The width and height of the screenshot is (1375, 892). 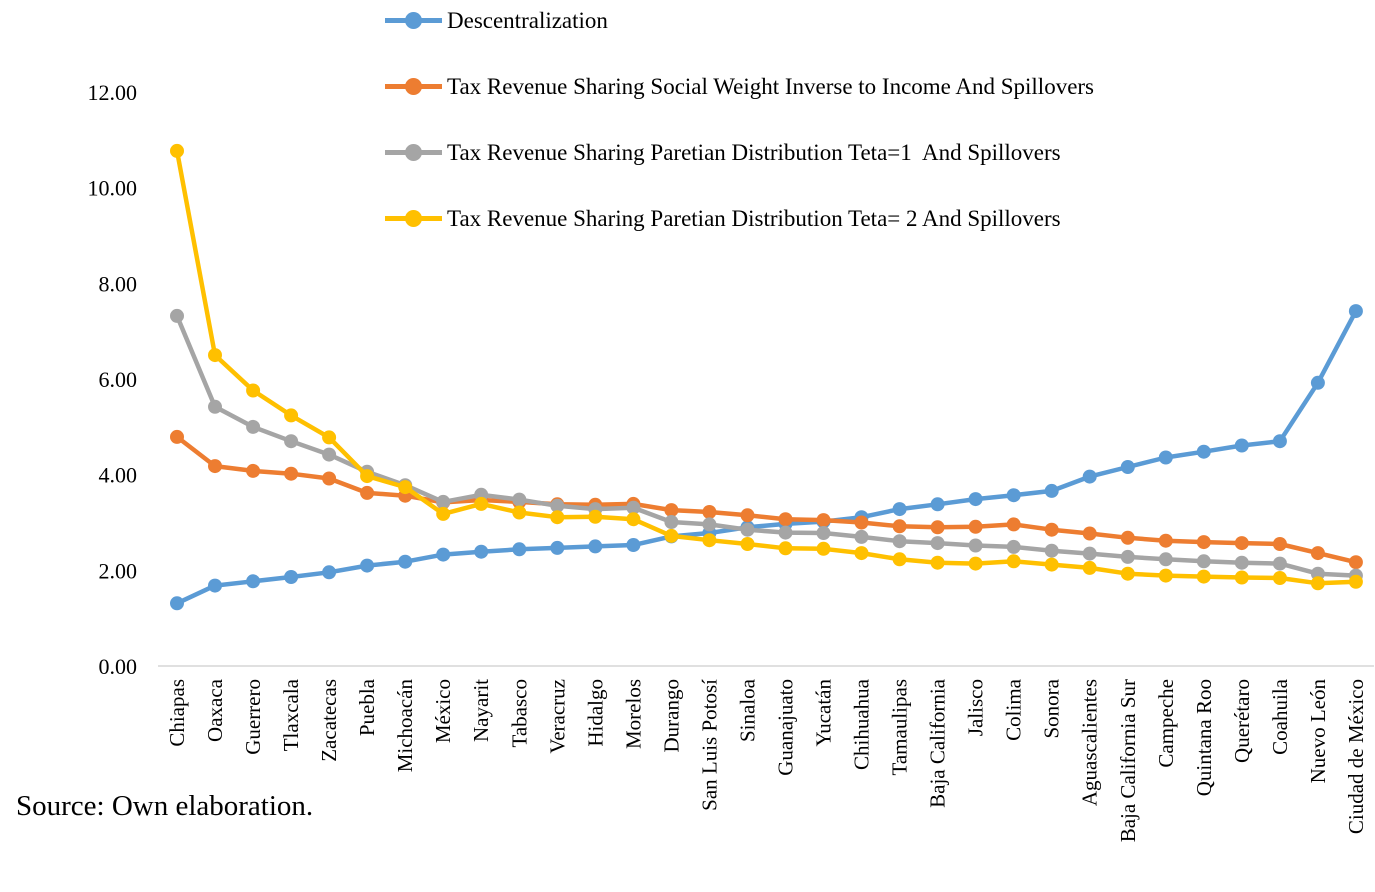 What do you see at coordinates (113, 92) in the screenshot?
I see `y-axis-tick-label: 12.00` at bounding box center [113, 92].